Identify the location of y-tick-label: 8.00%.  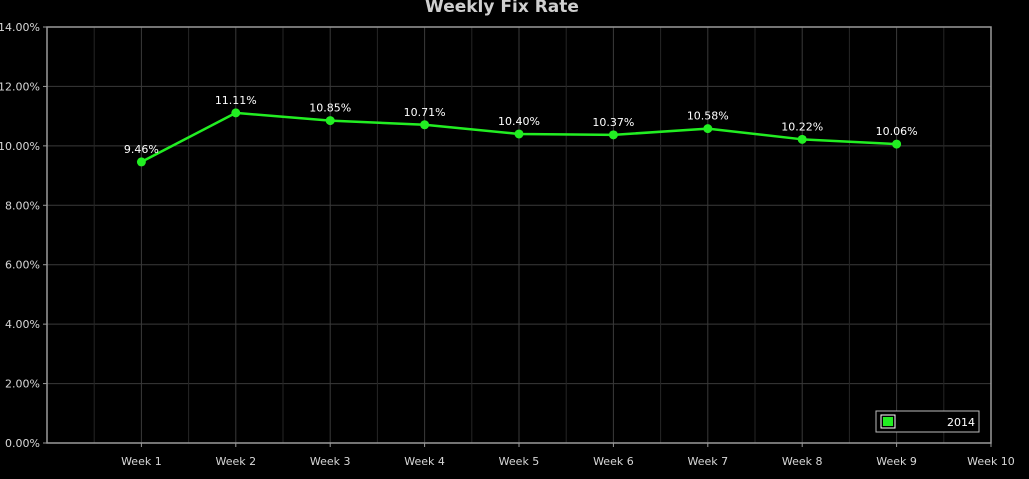
(22, 205).